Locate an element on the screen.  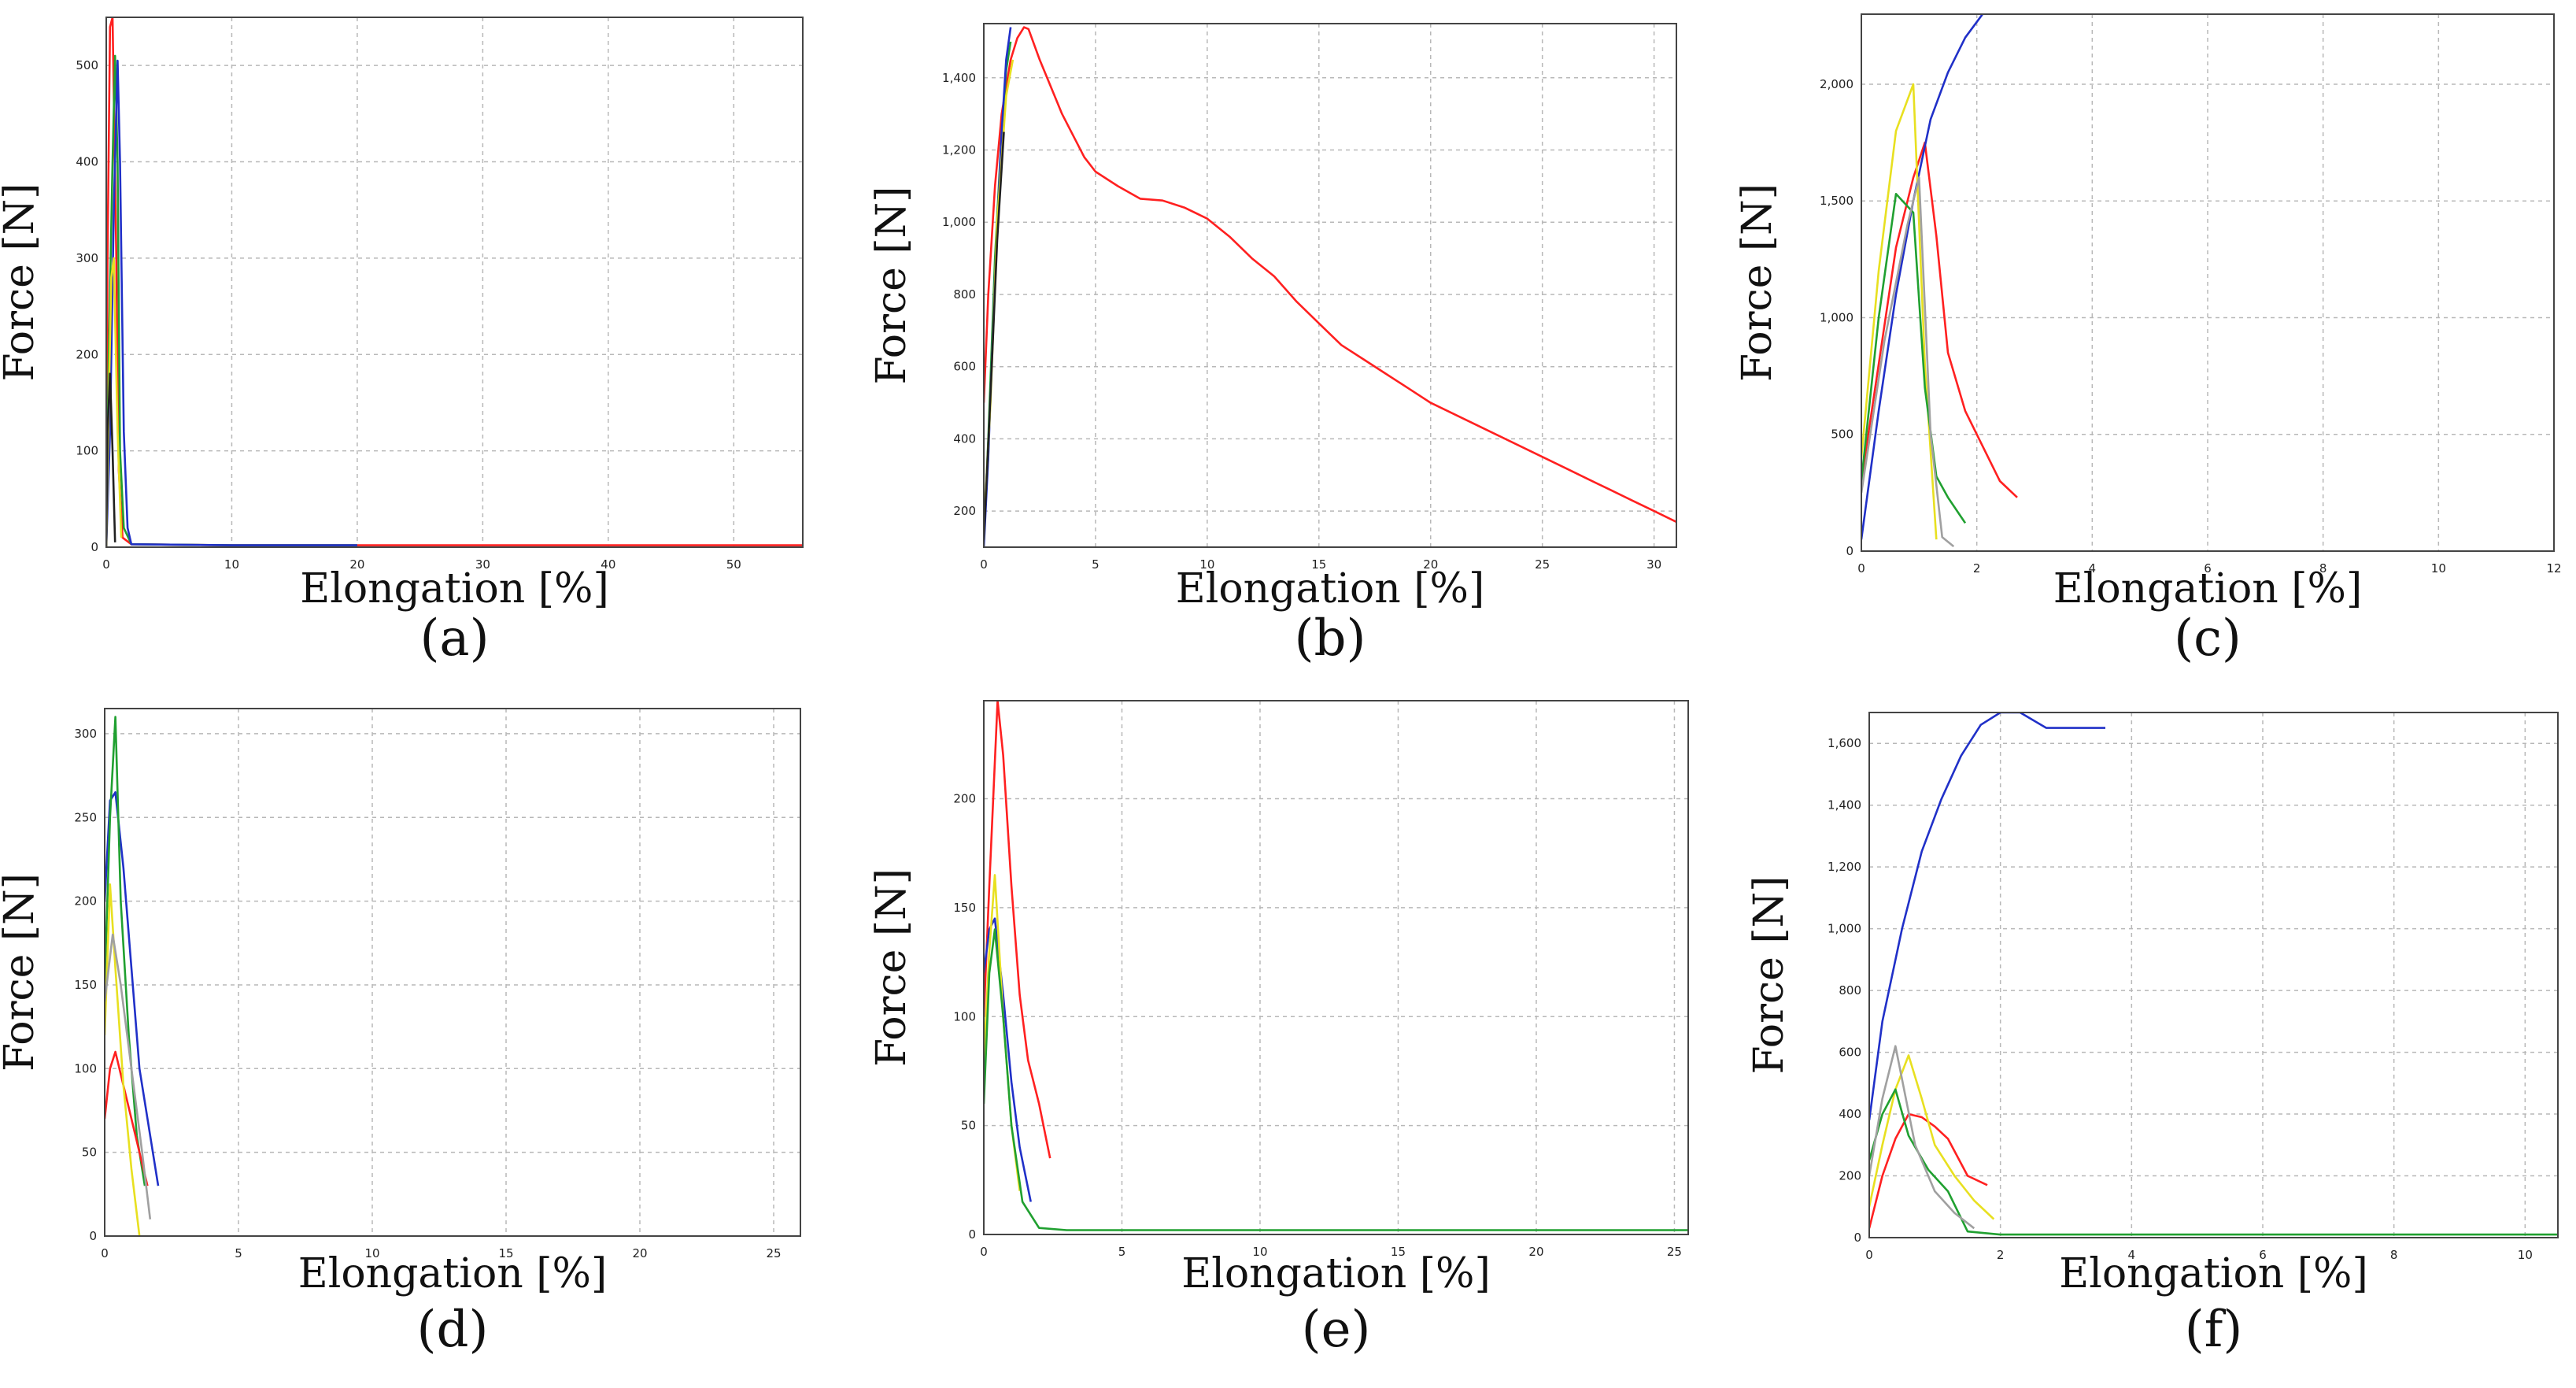
y-tick-label: 2,000 is located at coordinates (1836, 84).